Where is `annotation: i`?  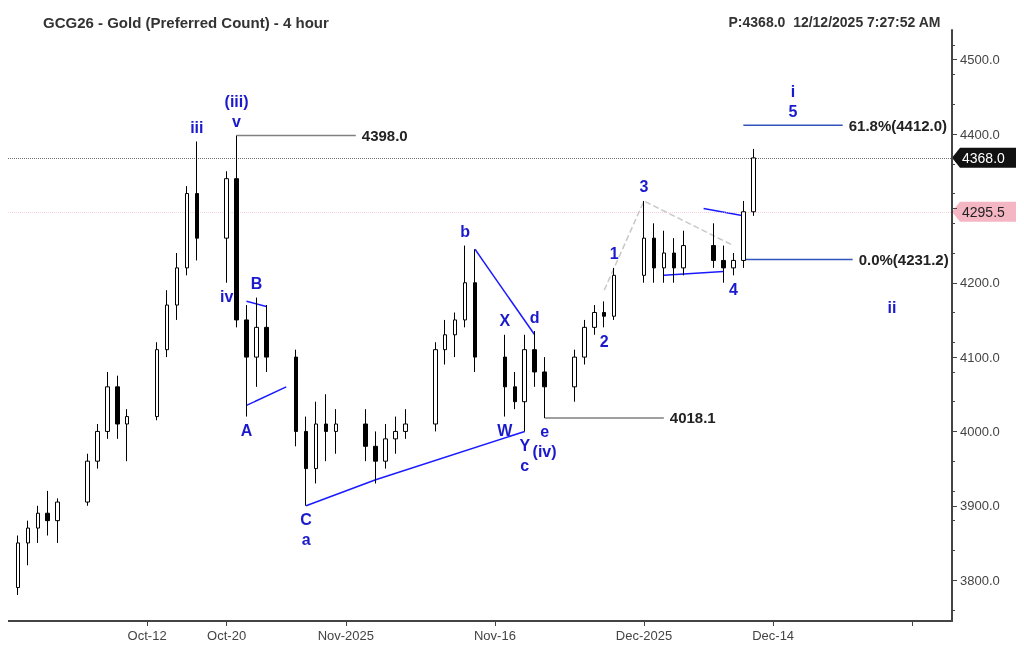 annotation: i is located at coordinates (793, 91).